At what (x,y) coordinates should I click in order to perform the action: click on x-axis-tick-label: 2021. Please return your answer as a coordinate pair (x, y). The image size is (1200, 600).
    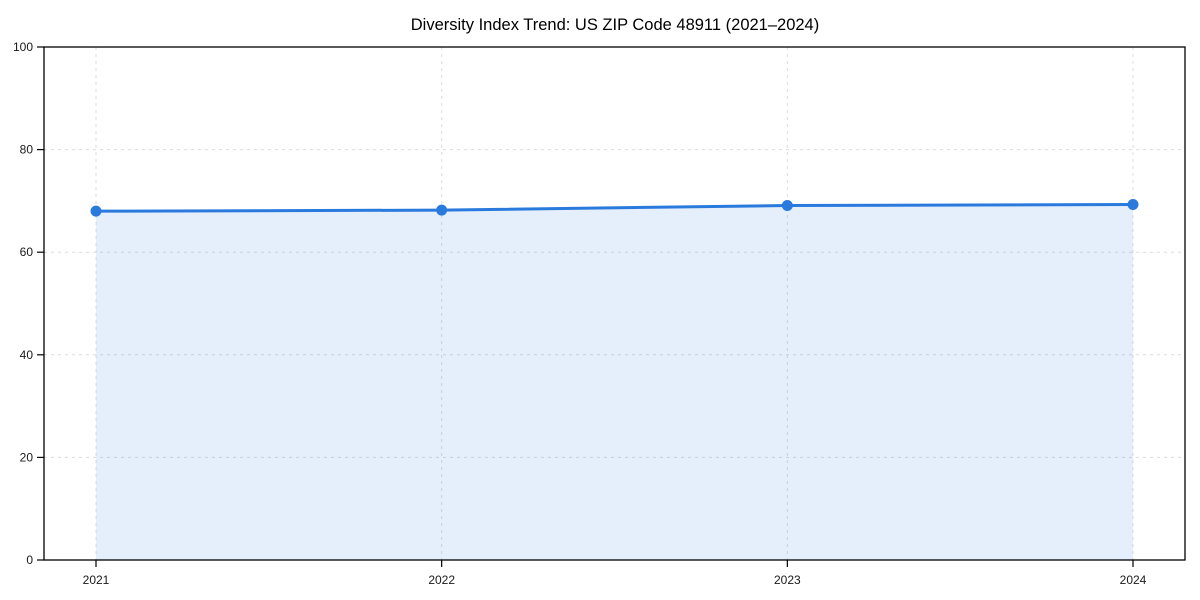
    Looking at the image, I should click on (96, 580).